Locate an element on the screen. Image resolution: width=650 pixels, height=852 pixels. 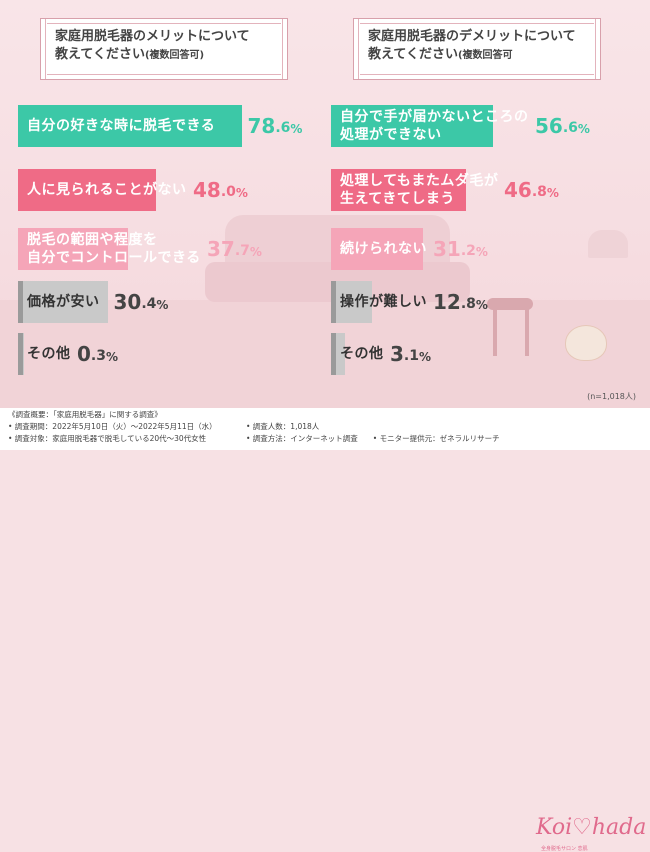
merit-value-int: 37 is located at coordinates (221, 249).